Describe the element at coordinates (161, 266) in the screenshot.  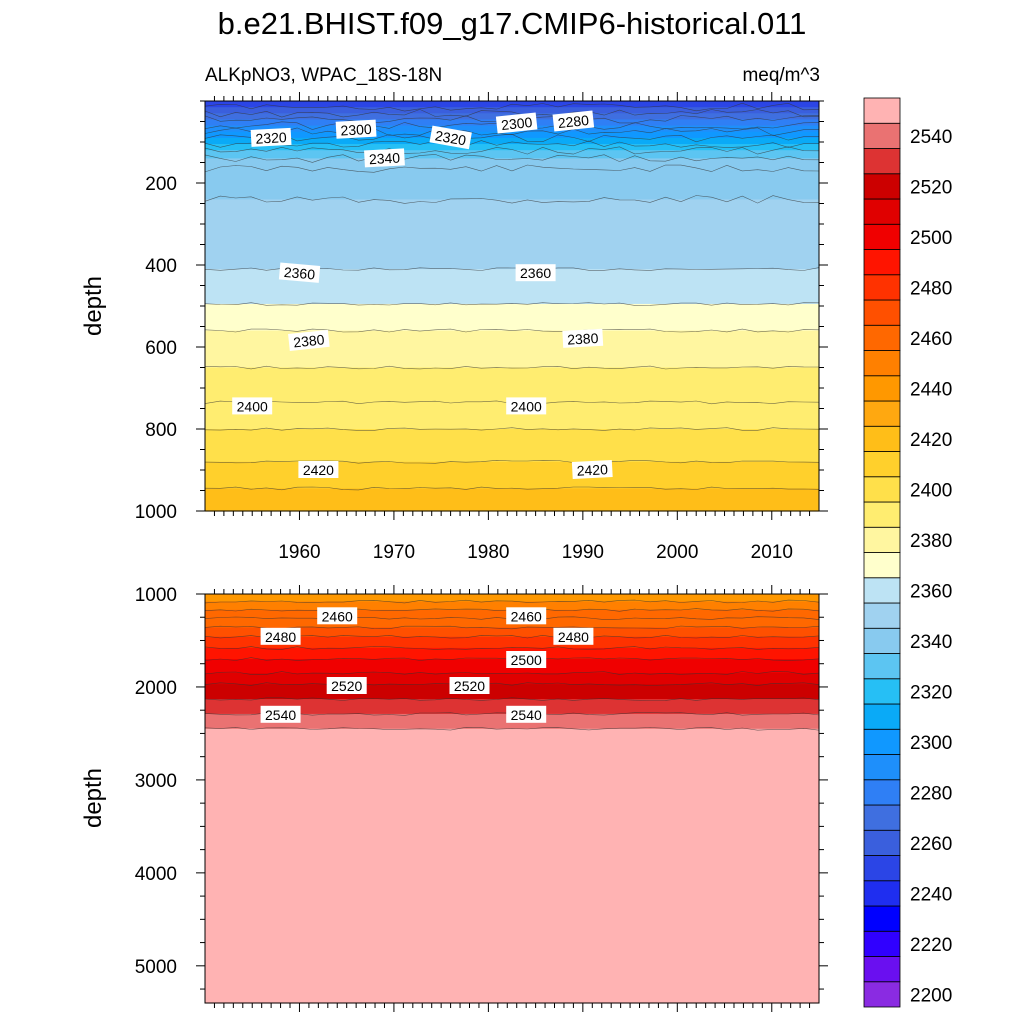
I see `y-tick-label: 400` at that location.